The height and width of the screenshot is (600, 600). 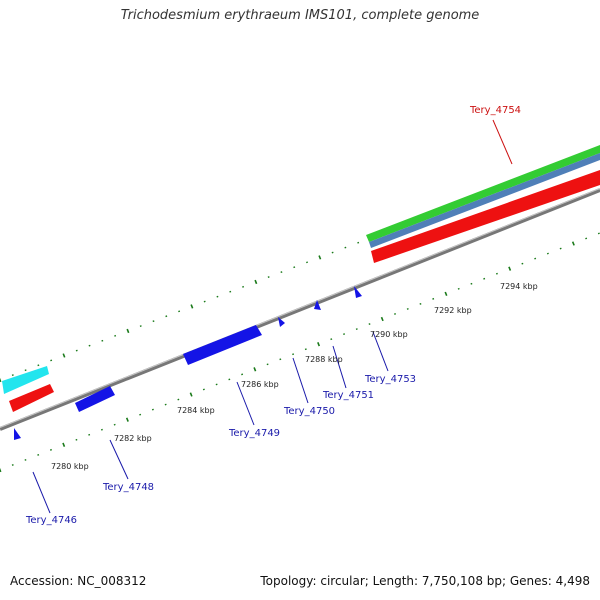 What do you see at coordinates (25, 380) in the screenshot?
I see `cyan-feature` at bounding box center [25, 380].